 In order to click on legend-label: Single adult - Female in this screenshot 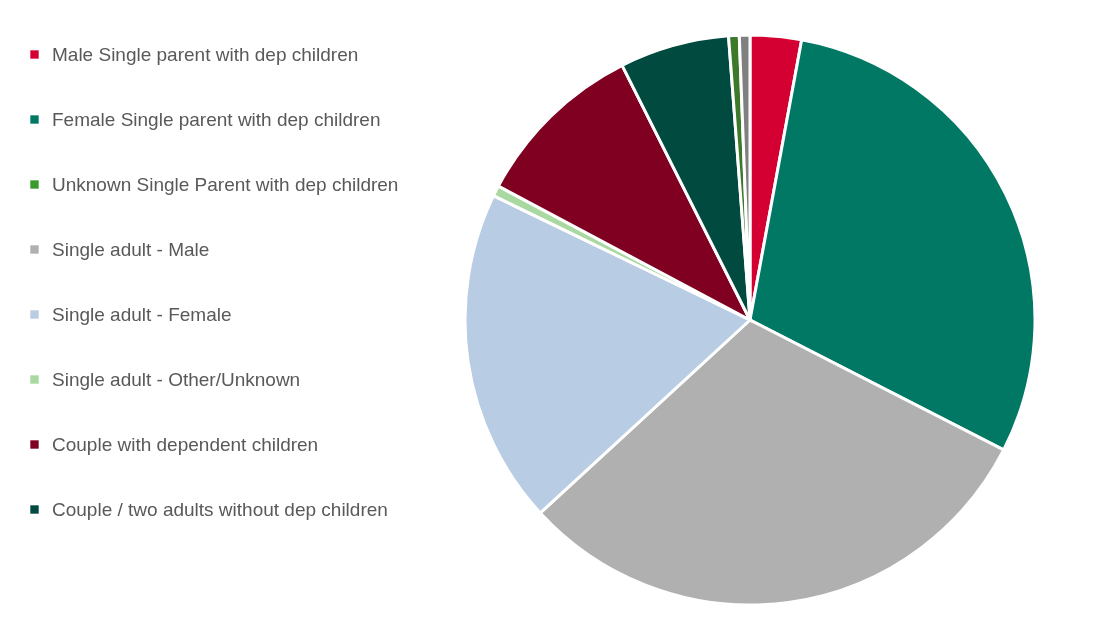, I will do `click(142, 314)`.